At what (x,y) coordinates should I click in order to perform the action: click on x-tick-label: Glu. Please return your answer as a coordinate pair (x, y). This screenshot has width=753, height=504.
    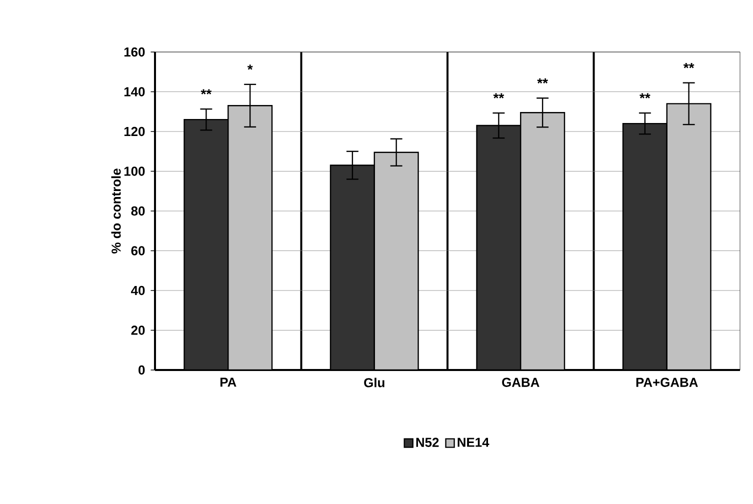
    Looking at the image, I should click on (374, 383).